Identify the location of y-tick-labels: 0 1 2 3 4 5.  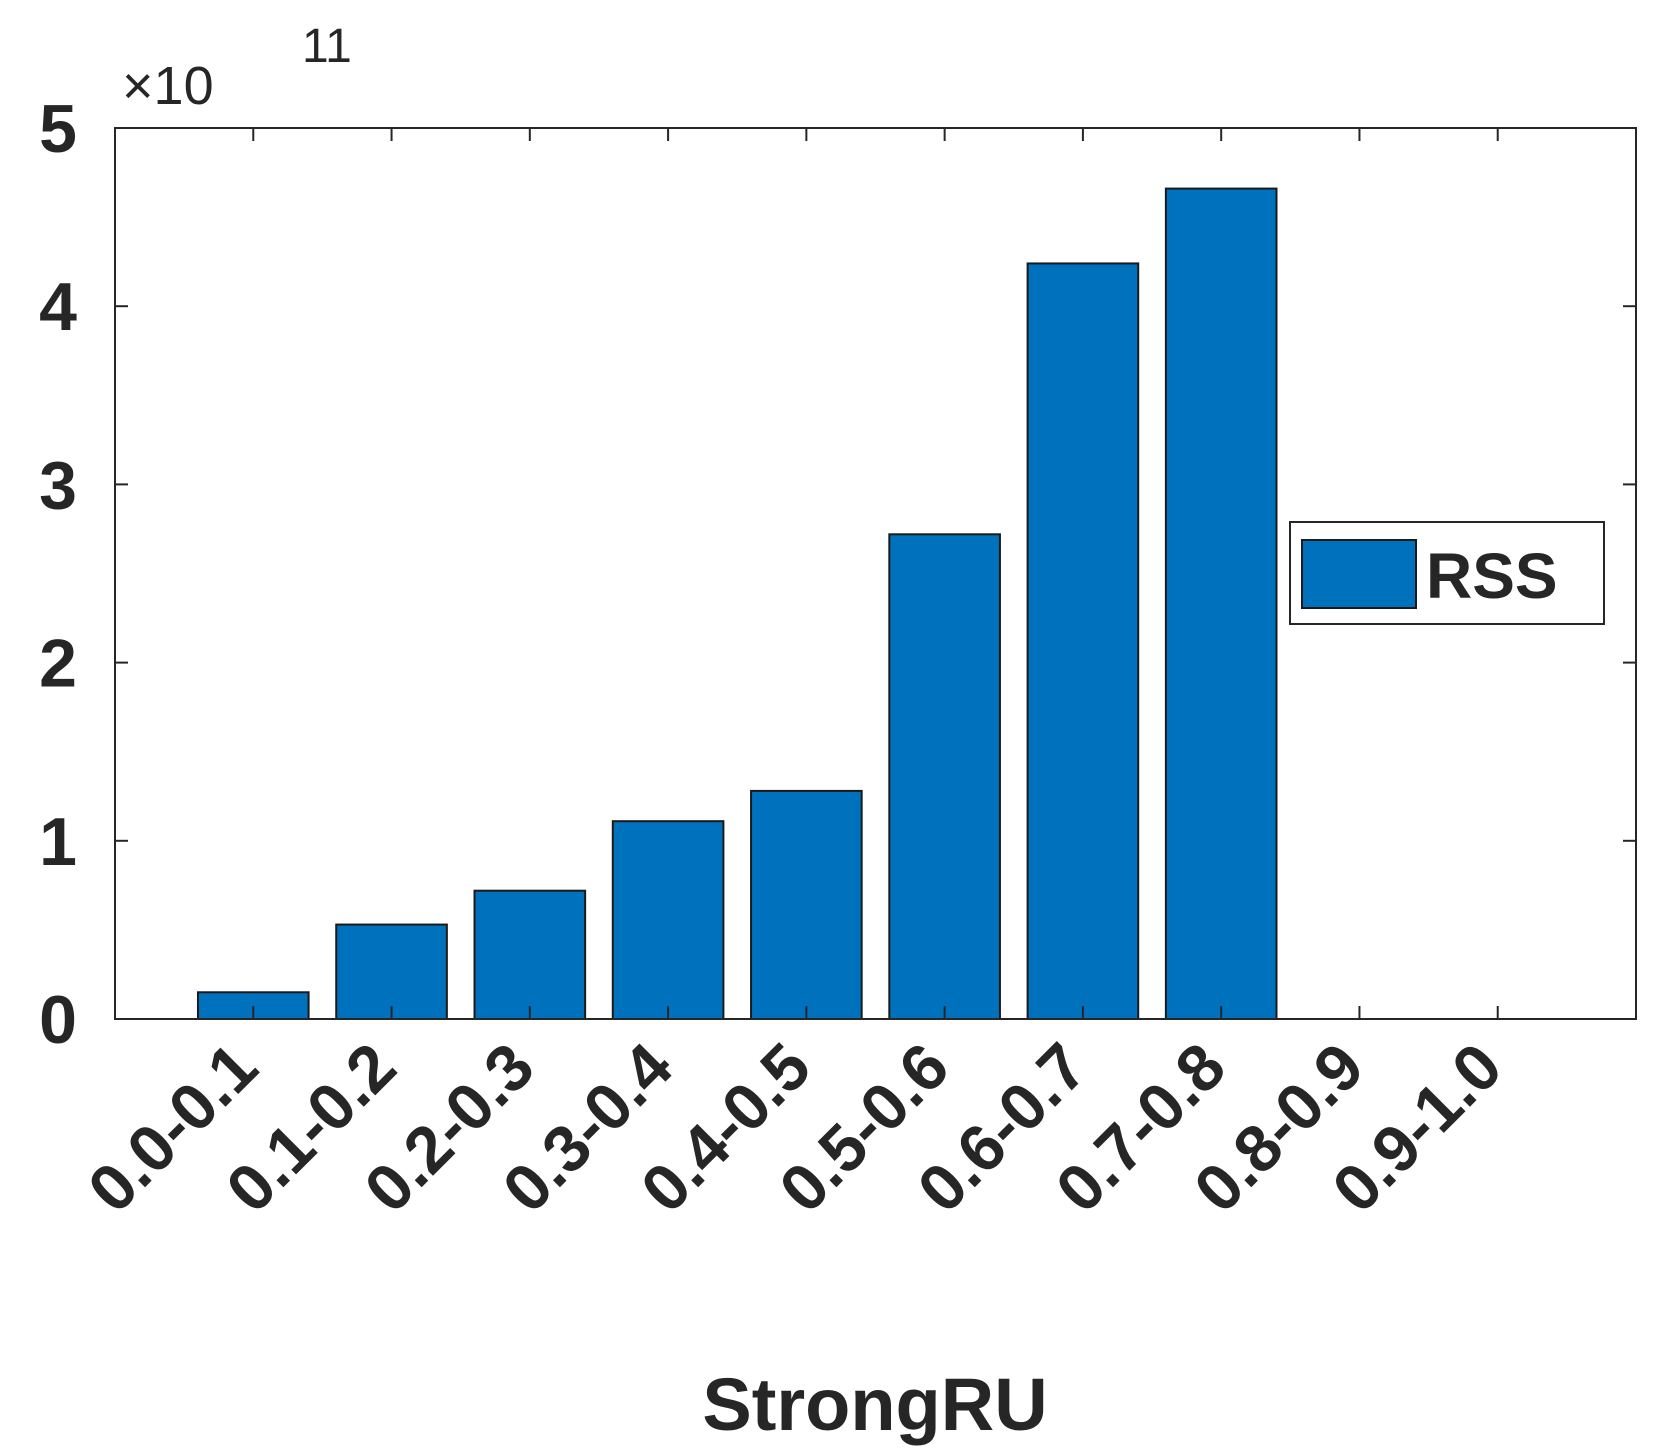
(58, 574).